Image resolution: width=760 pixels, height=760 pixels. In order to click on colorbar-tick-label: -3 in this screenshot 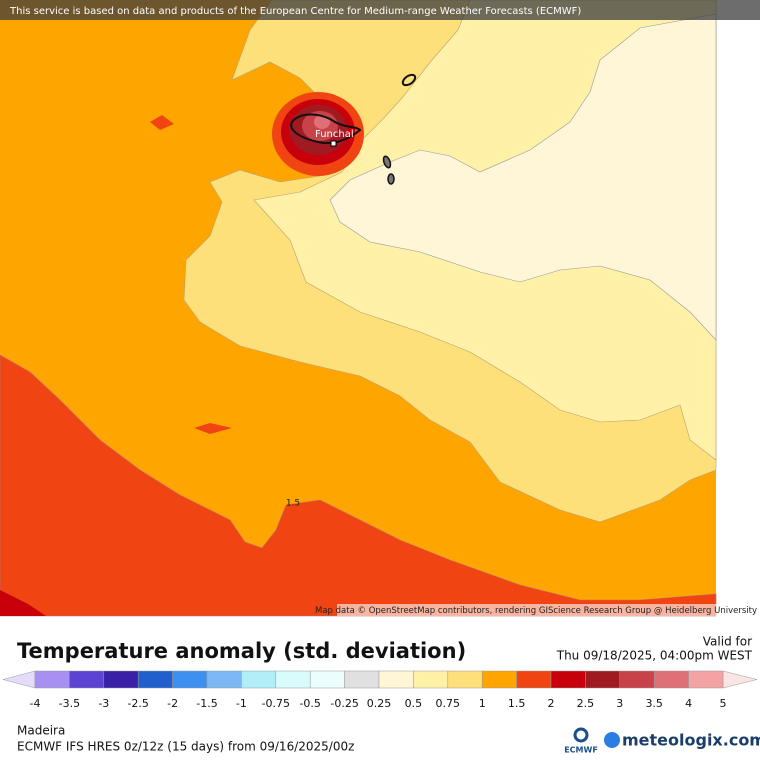, I will do `click(103, 703)`.